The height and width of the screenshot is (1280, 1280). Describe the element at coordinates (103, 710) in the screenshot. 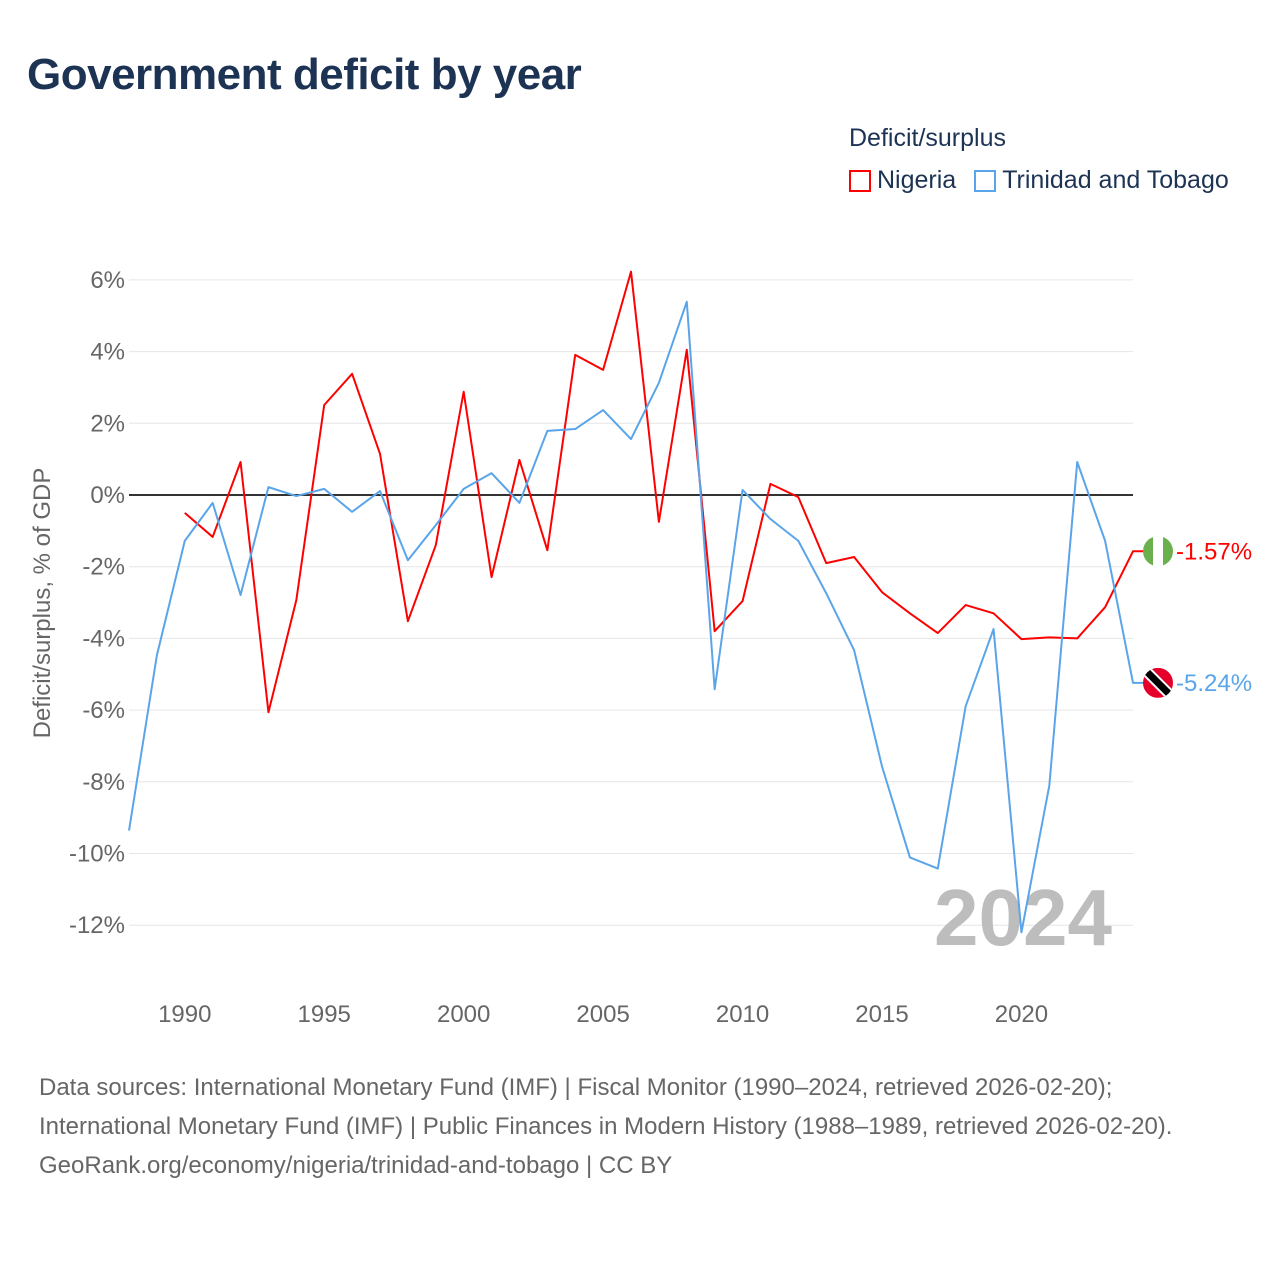

I see `y-tick-label: -6%` at that location.